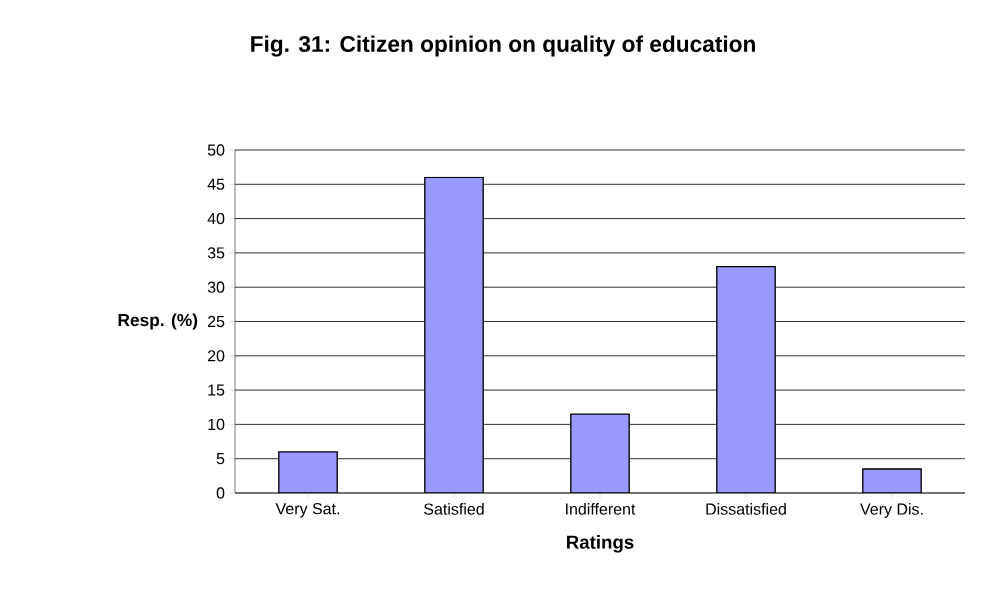  I want to click on y-tick-label: 45, so click(216, 184).